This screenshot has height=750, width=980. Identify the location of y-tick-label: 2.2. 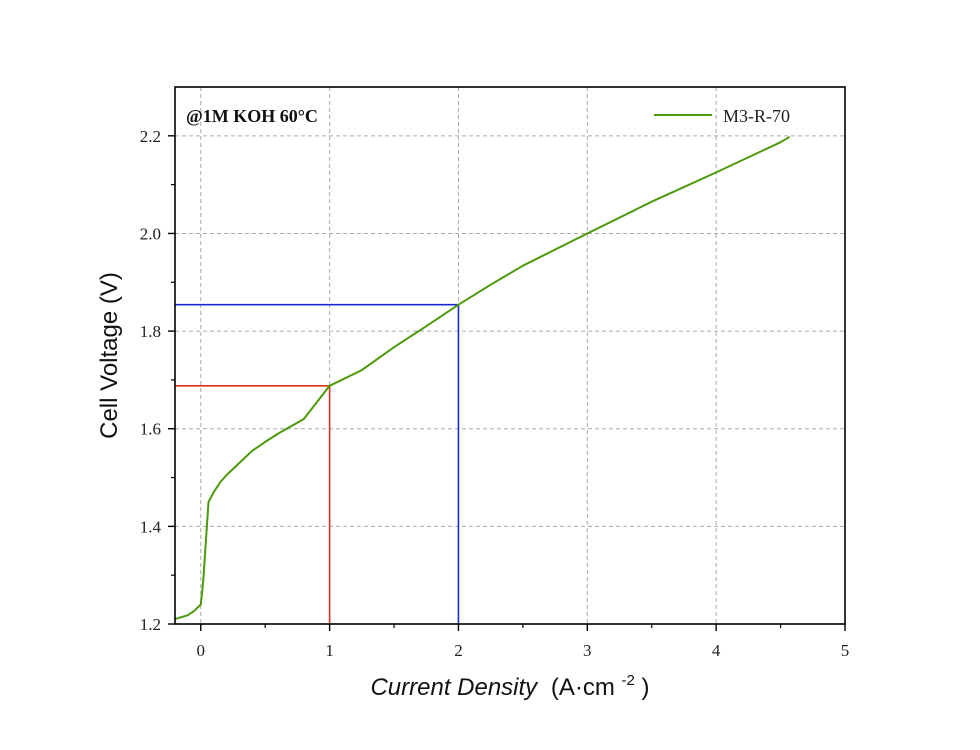
(150, 136).